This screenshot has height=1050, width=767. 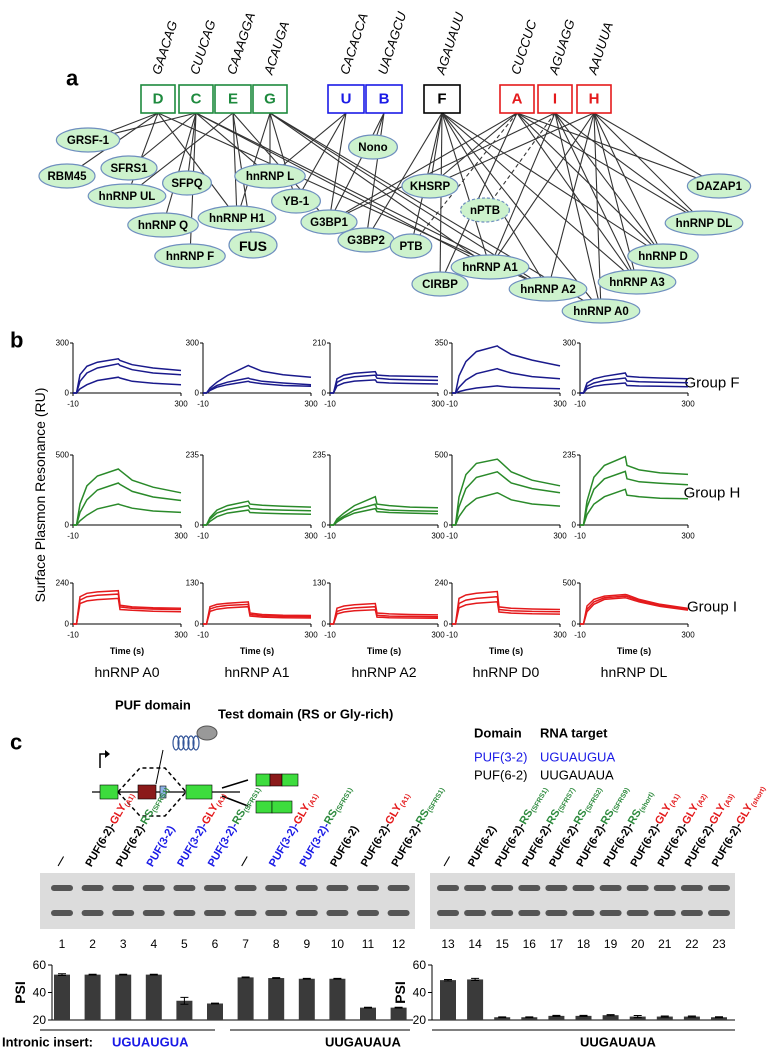 I want to click on label-part: (SFRS1), so click(x=540, y=800).